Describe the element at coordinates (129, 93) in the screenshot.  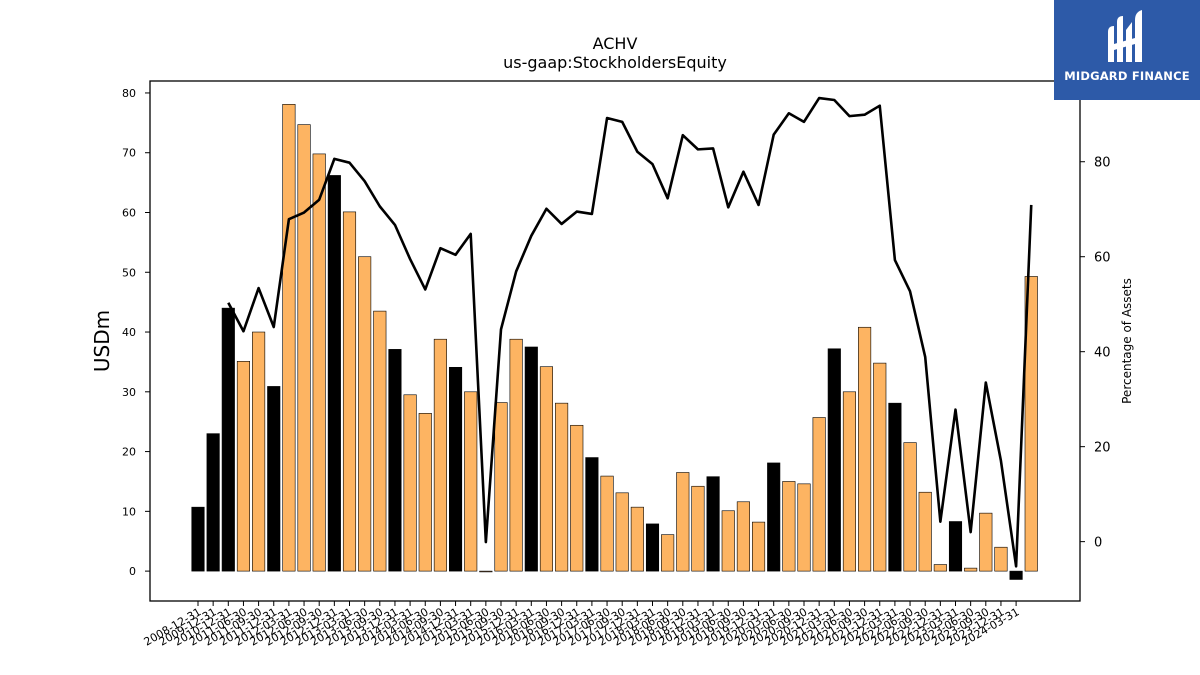
I see `y-tick-label: 80` at that location.